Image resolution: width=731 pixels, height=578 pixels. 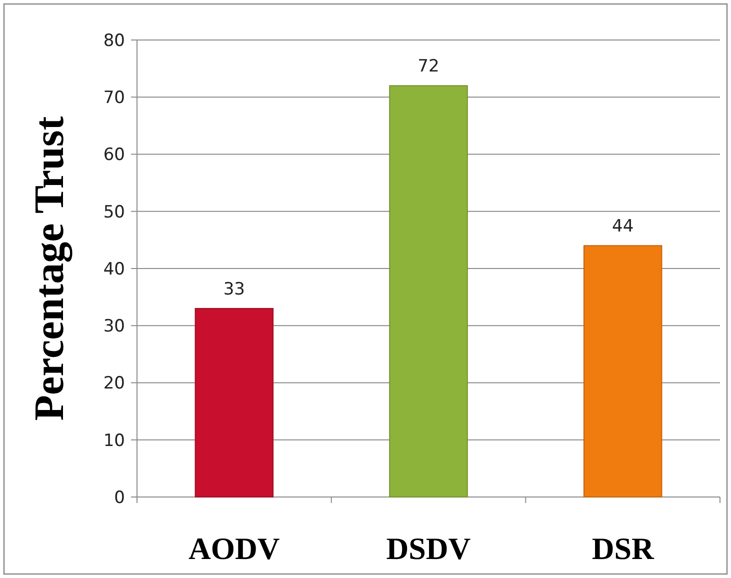 What do you see at coordinates (114, 384) in the screenshot?
I see `y-tick-label: 20` at bounding box center [114, 384].